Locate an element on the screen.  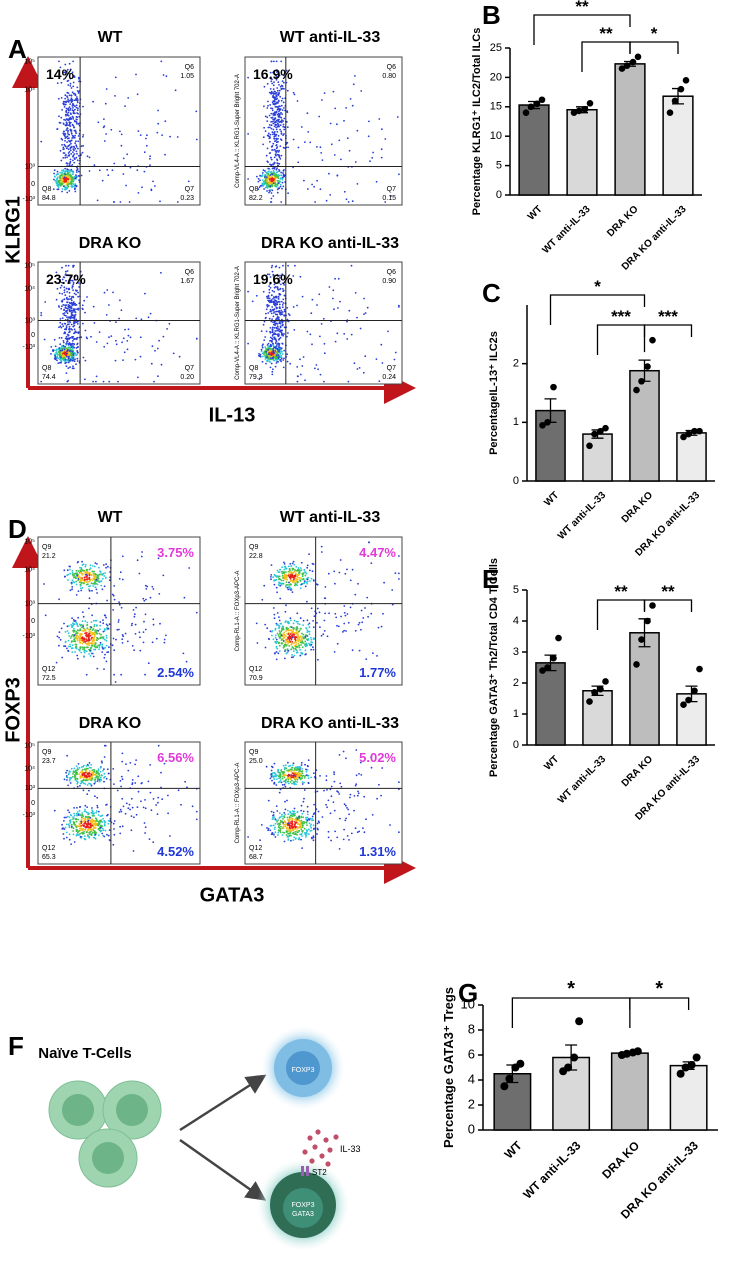
panel-letter: F is located at coordinates (16, 1046).